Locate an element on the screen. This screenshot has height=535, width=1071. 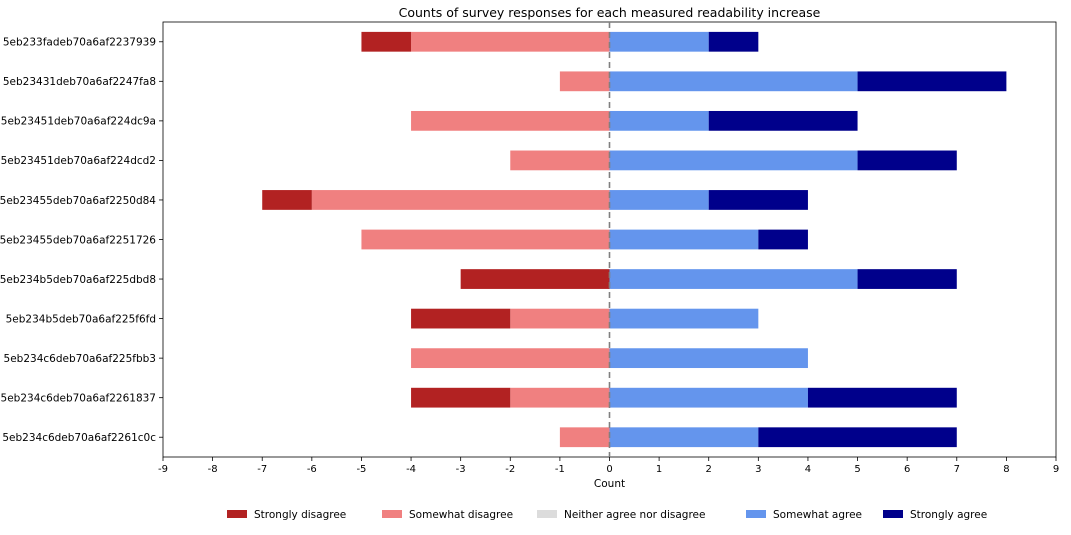
x-tick-label: -6 is located at coordinates (312, 469).